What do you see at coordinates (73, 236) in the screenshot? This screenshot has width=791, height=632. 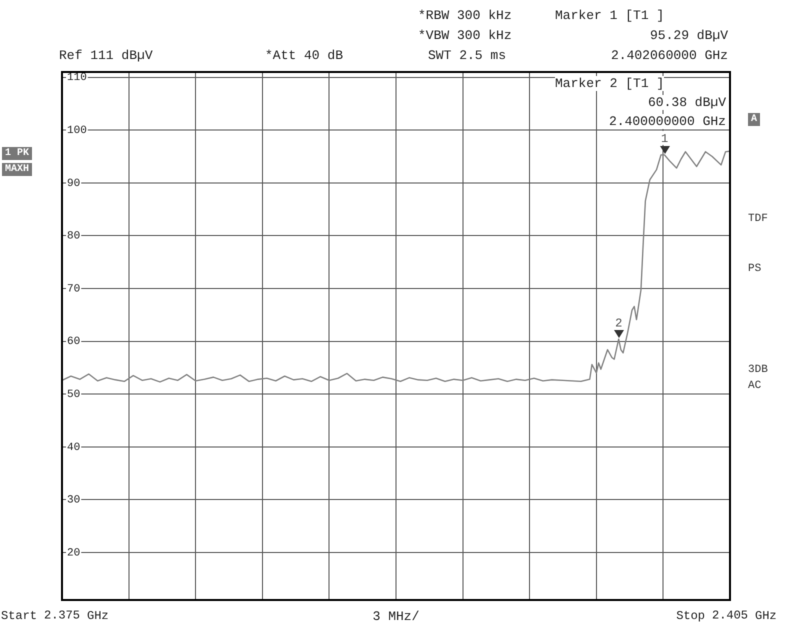 I see `y-tick-label: 80` at bounding box center [73, 236].